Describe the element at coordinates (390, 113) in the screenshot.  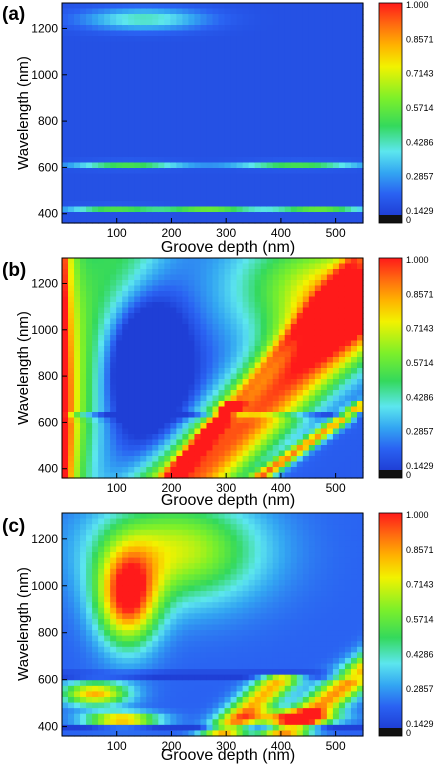
I see `colorbar-frame` at that location.